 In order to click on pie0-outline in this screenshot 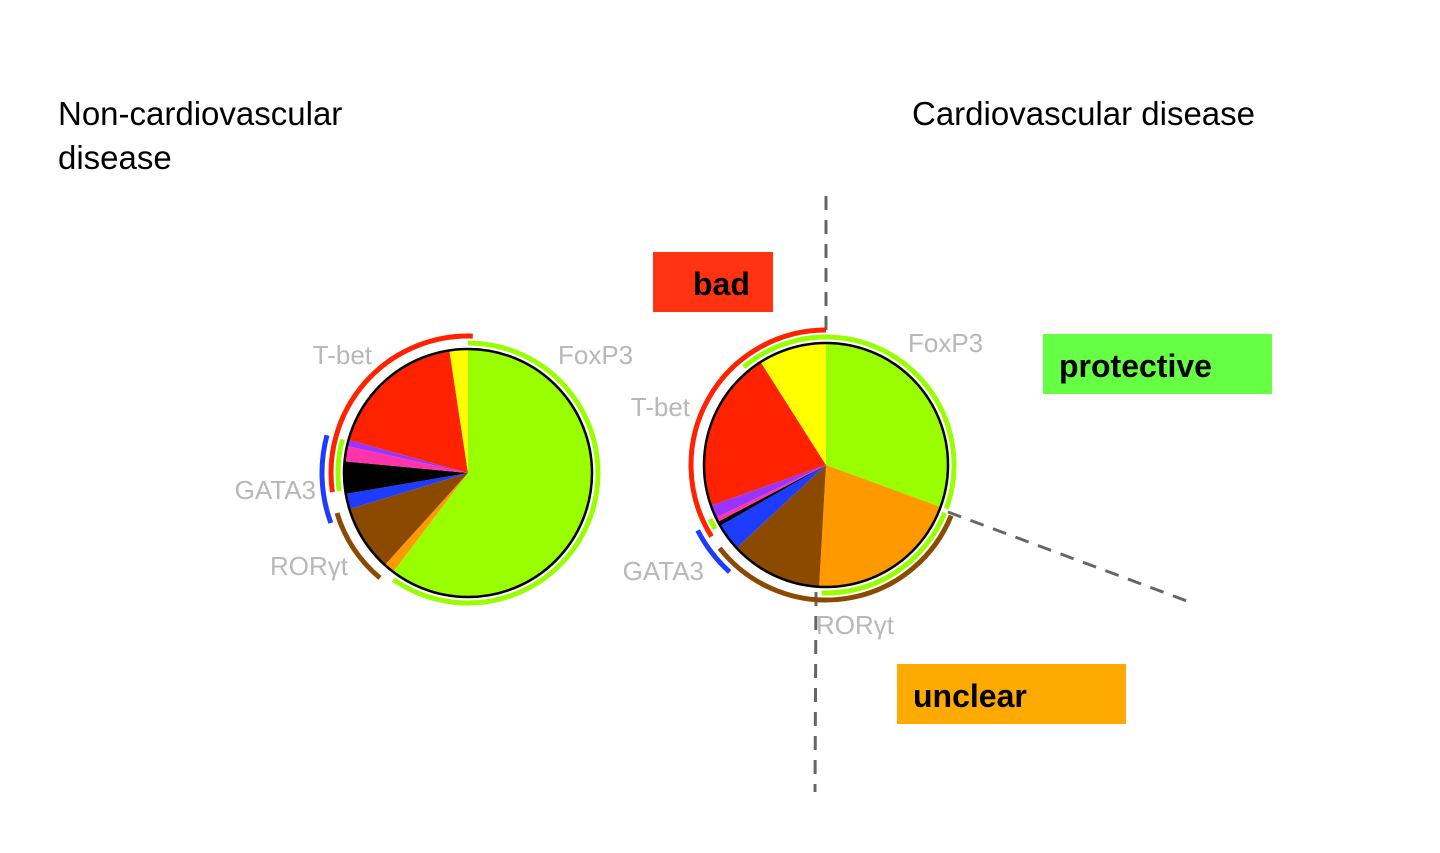, I will do `click(468, 473)`.